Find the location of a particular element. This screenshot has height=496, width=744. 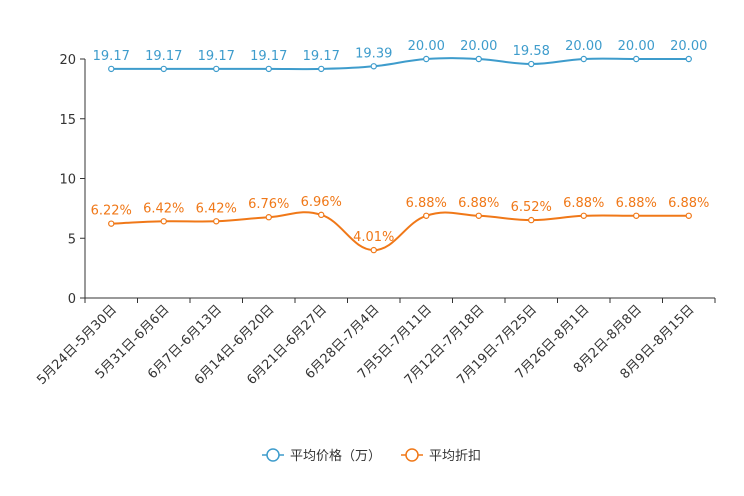

legend-label: 平均价格（万） is located at coordinates (335, 456).